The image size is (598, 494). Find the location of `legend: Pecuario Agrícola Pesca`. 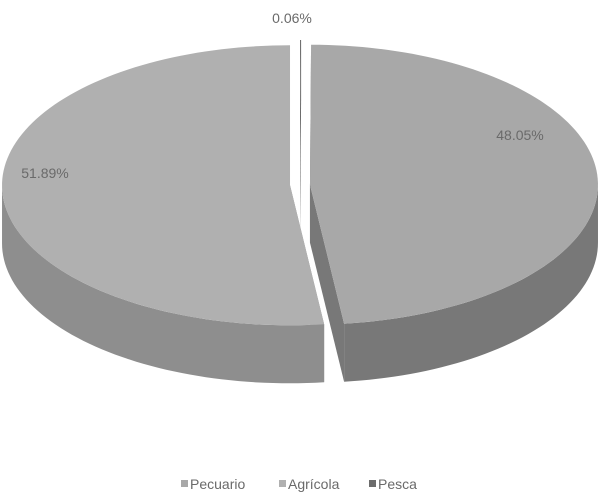

legend: Pecuario Agrícola Pesca is located at coordinates (299, 484).